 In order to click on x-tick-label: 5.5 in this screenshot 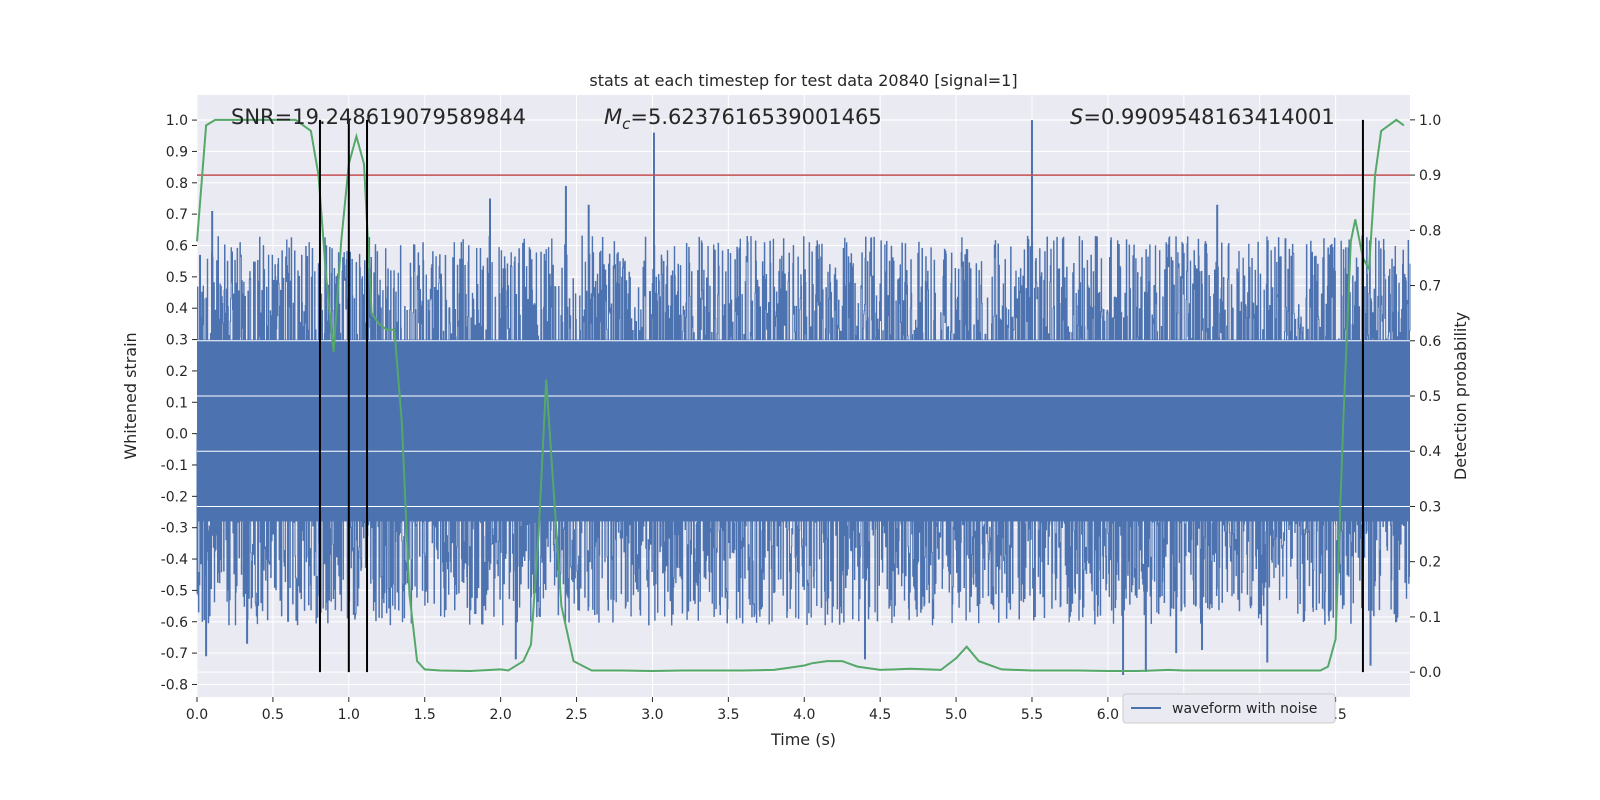, I will do `click(1032, 715)`.